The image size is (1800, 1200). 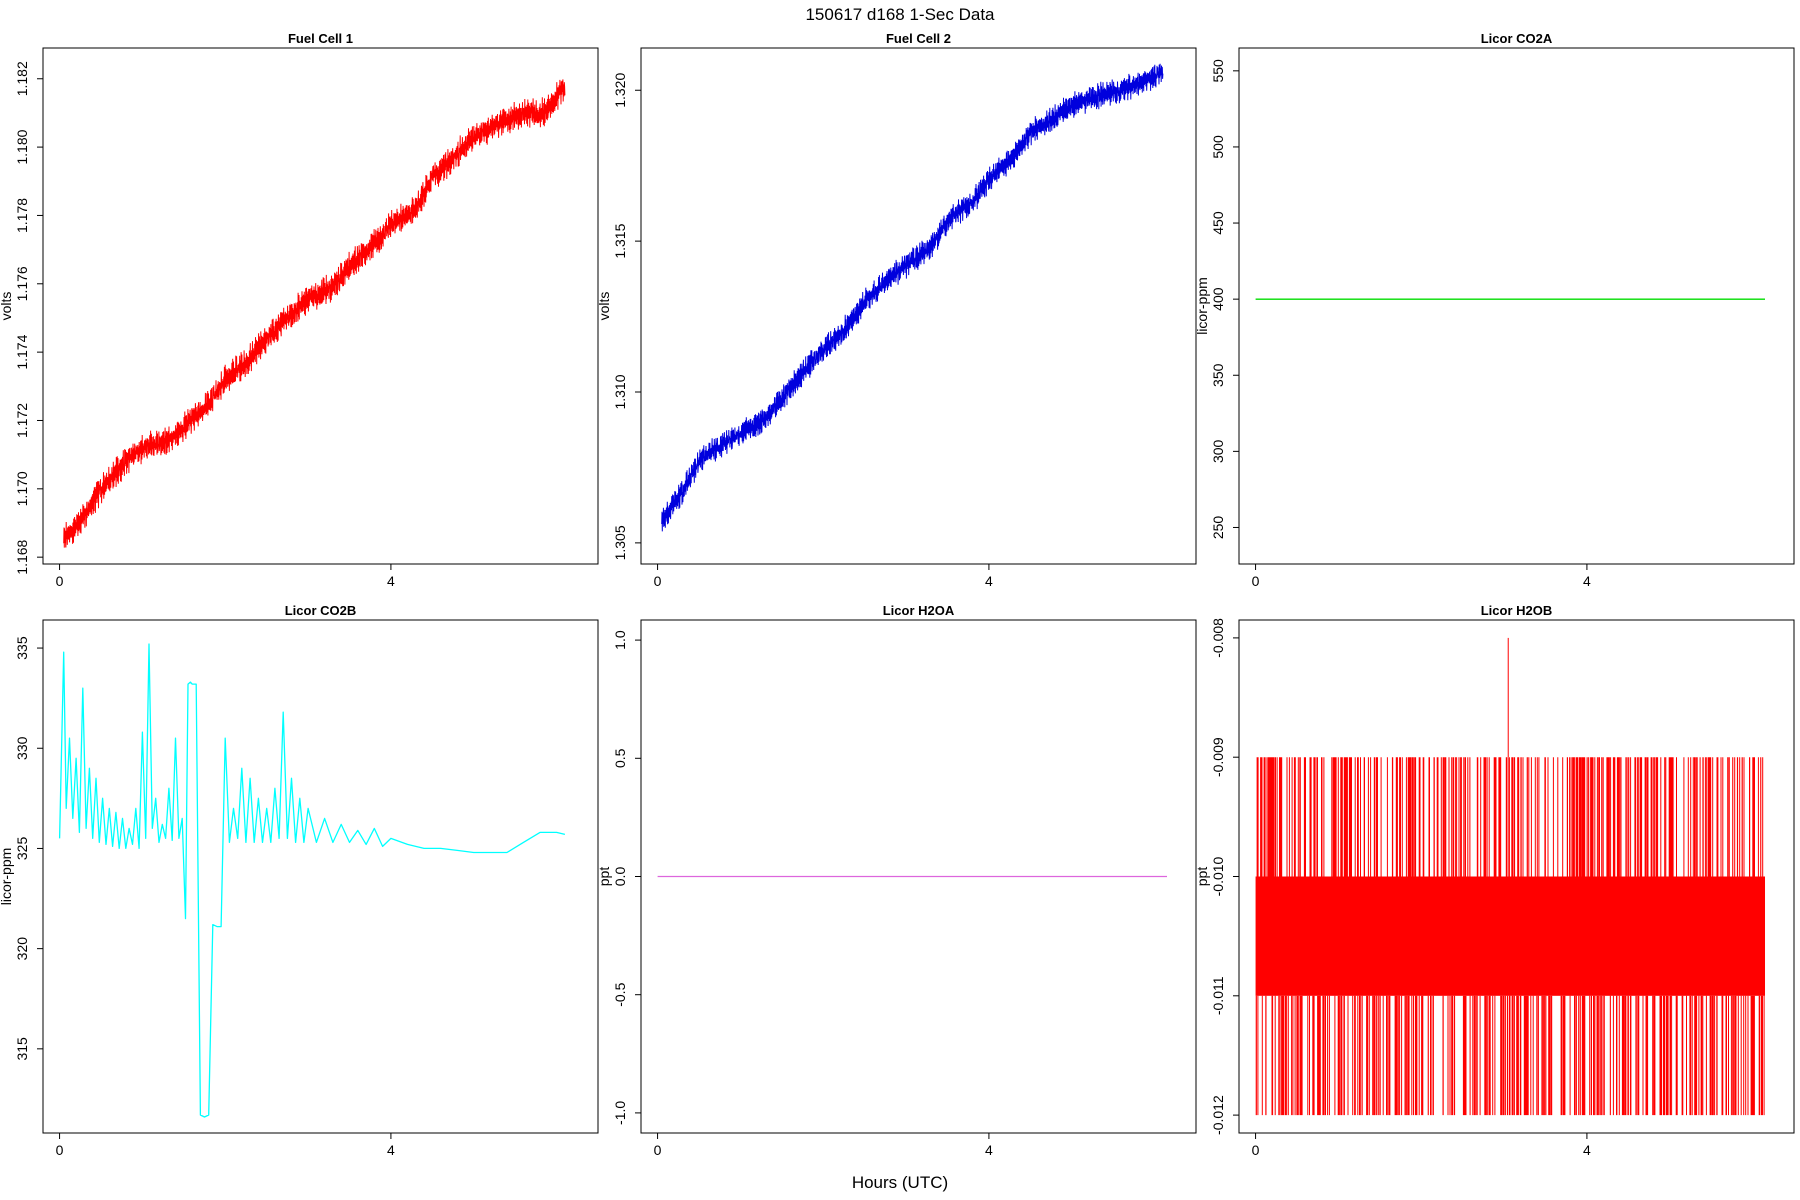 What do you see at coordinates (22, 78) in the screenshot?
I see `y-tick-label: 1.182` at bounding box center [22, 78].